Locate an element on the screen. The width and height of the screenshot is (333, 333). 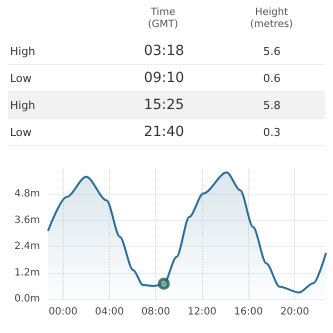
text: 0.3 is located at coordinates (272, 132).